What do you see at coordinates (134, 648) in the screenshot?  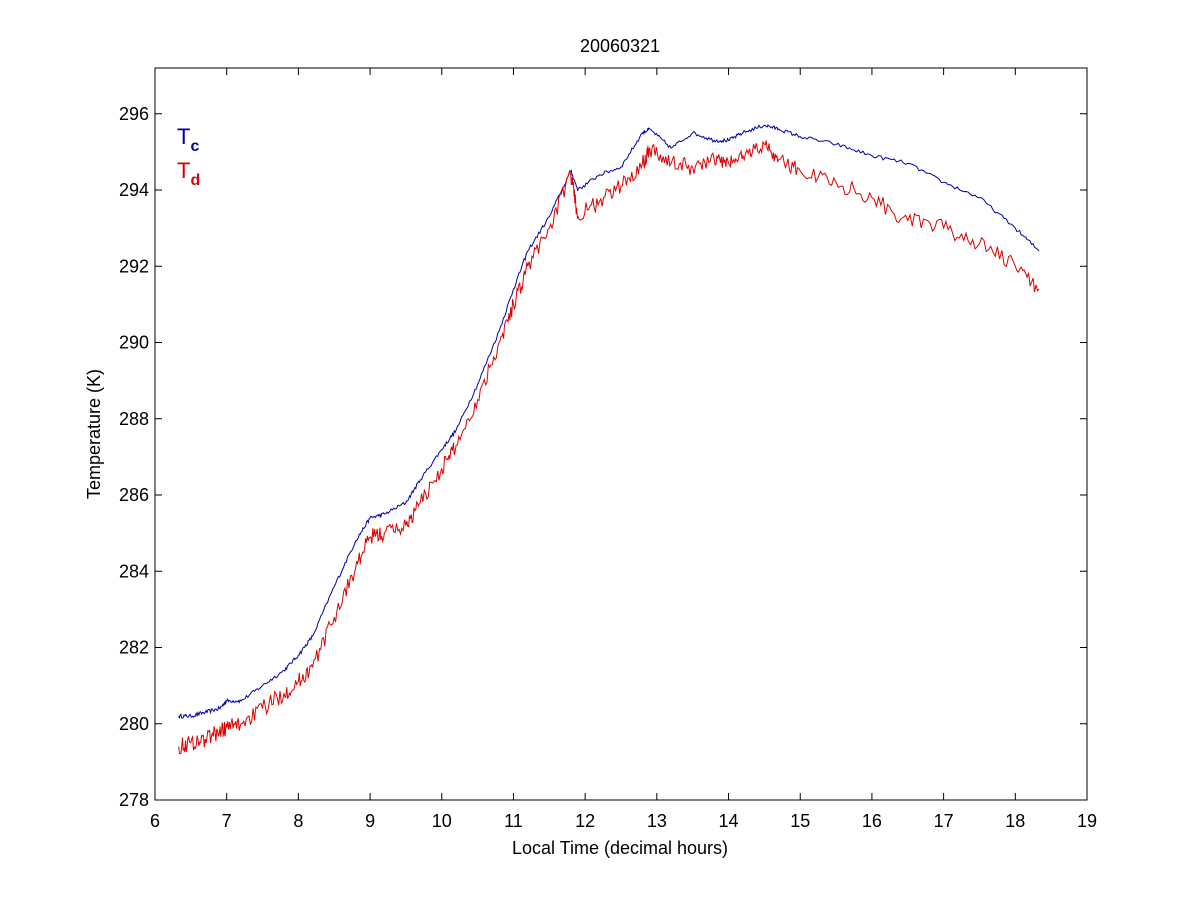 I see `y-tick-label: 282` at bounding box center [134, 648].